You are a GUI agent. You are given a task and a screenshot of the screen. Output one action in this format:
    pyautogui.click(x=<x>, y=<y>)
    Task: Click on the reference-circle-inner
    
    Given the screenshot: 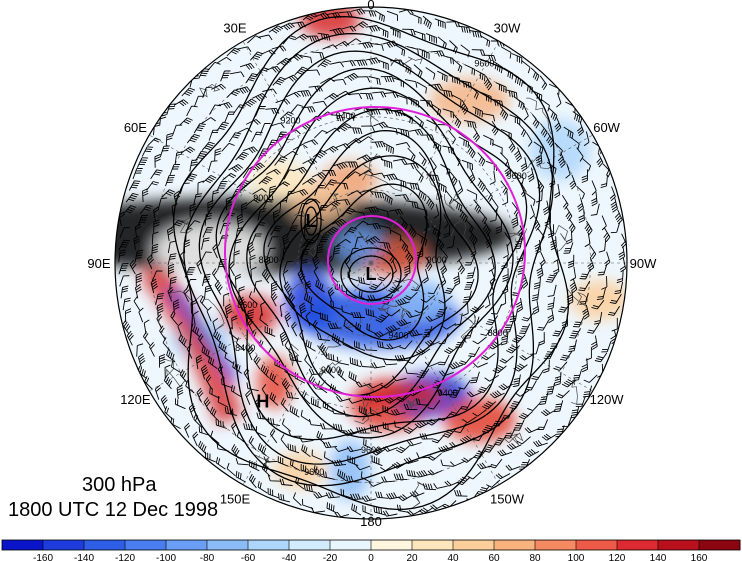 What is the action you would take?
    pyautogui.click(x=372, y=260)
    